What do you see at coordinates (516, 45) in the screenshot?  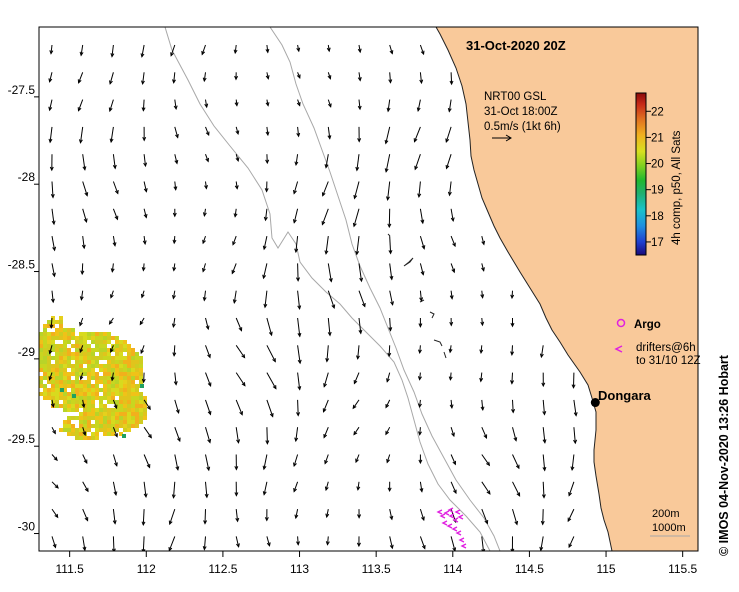 I see `map-title: 31-Oct-2020 20Z` at bounding box center [516, 45].